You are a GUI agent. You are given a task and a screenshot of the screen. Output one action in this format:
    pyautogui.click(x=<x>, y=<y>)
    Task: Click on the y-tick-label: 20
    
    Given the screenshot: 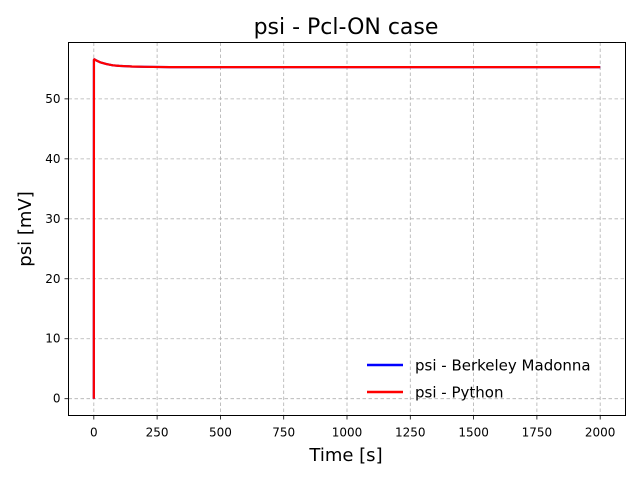 What is the action you would take?
    pyautogui.click(x=52, y=279)
    